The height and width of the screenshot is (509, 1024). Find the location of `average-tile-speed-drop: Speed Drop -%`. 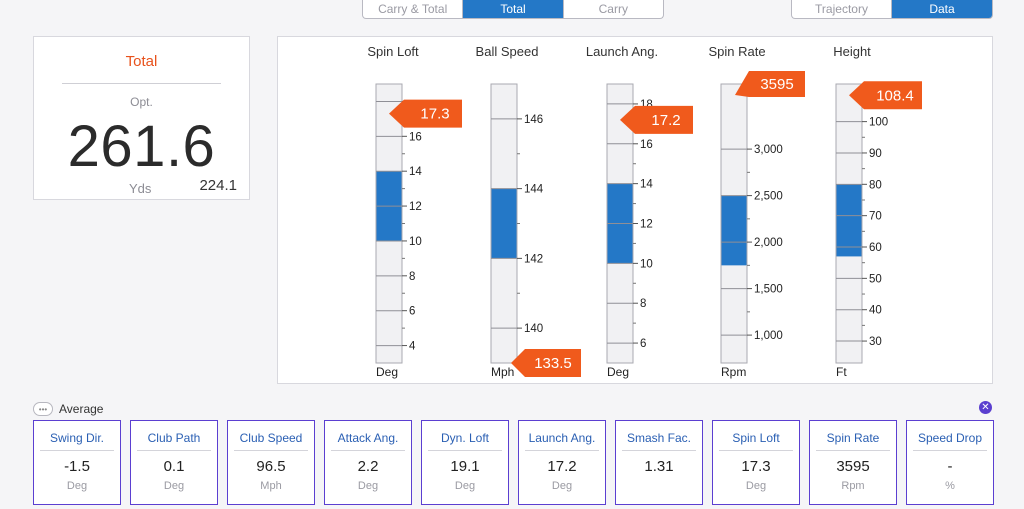

average-tile-speed-drop: Speed Drop -% is located at coordinates (950, 462).